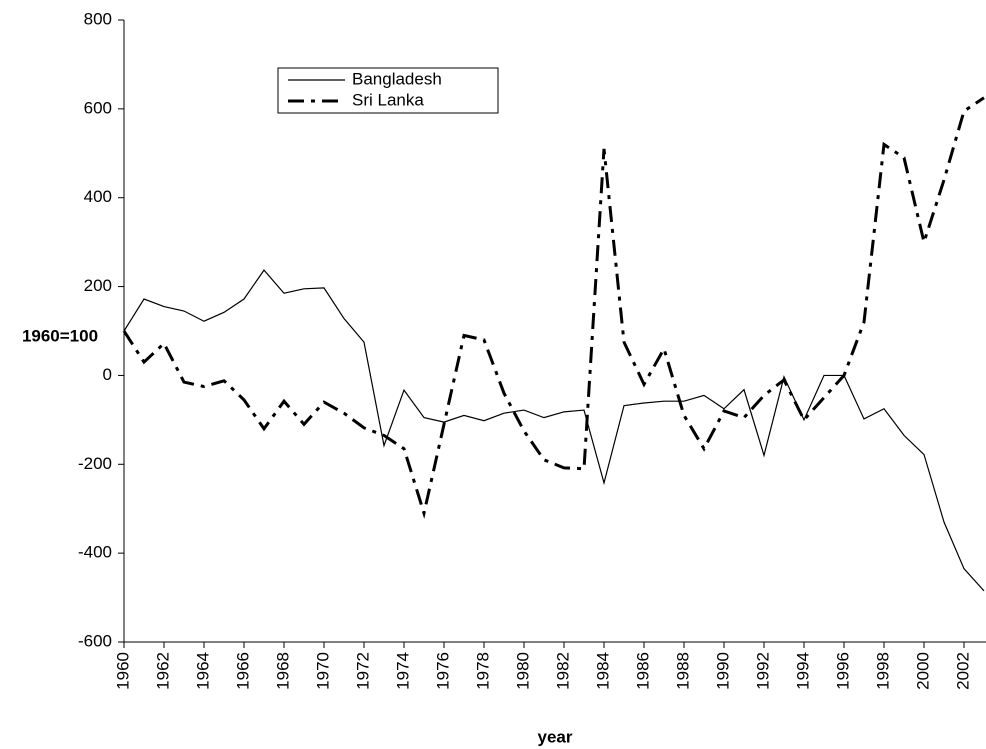 The width and height of the screenshot is (986, 749). I want to click on y-tick-label: 800, so click(98, 18).